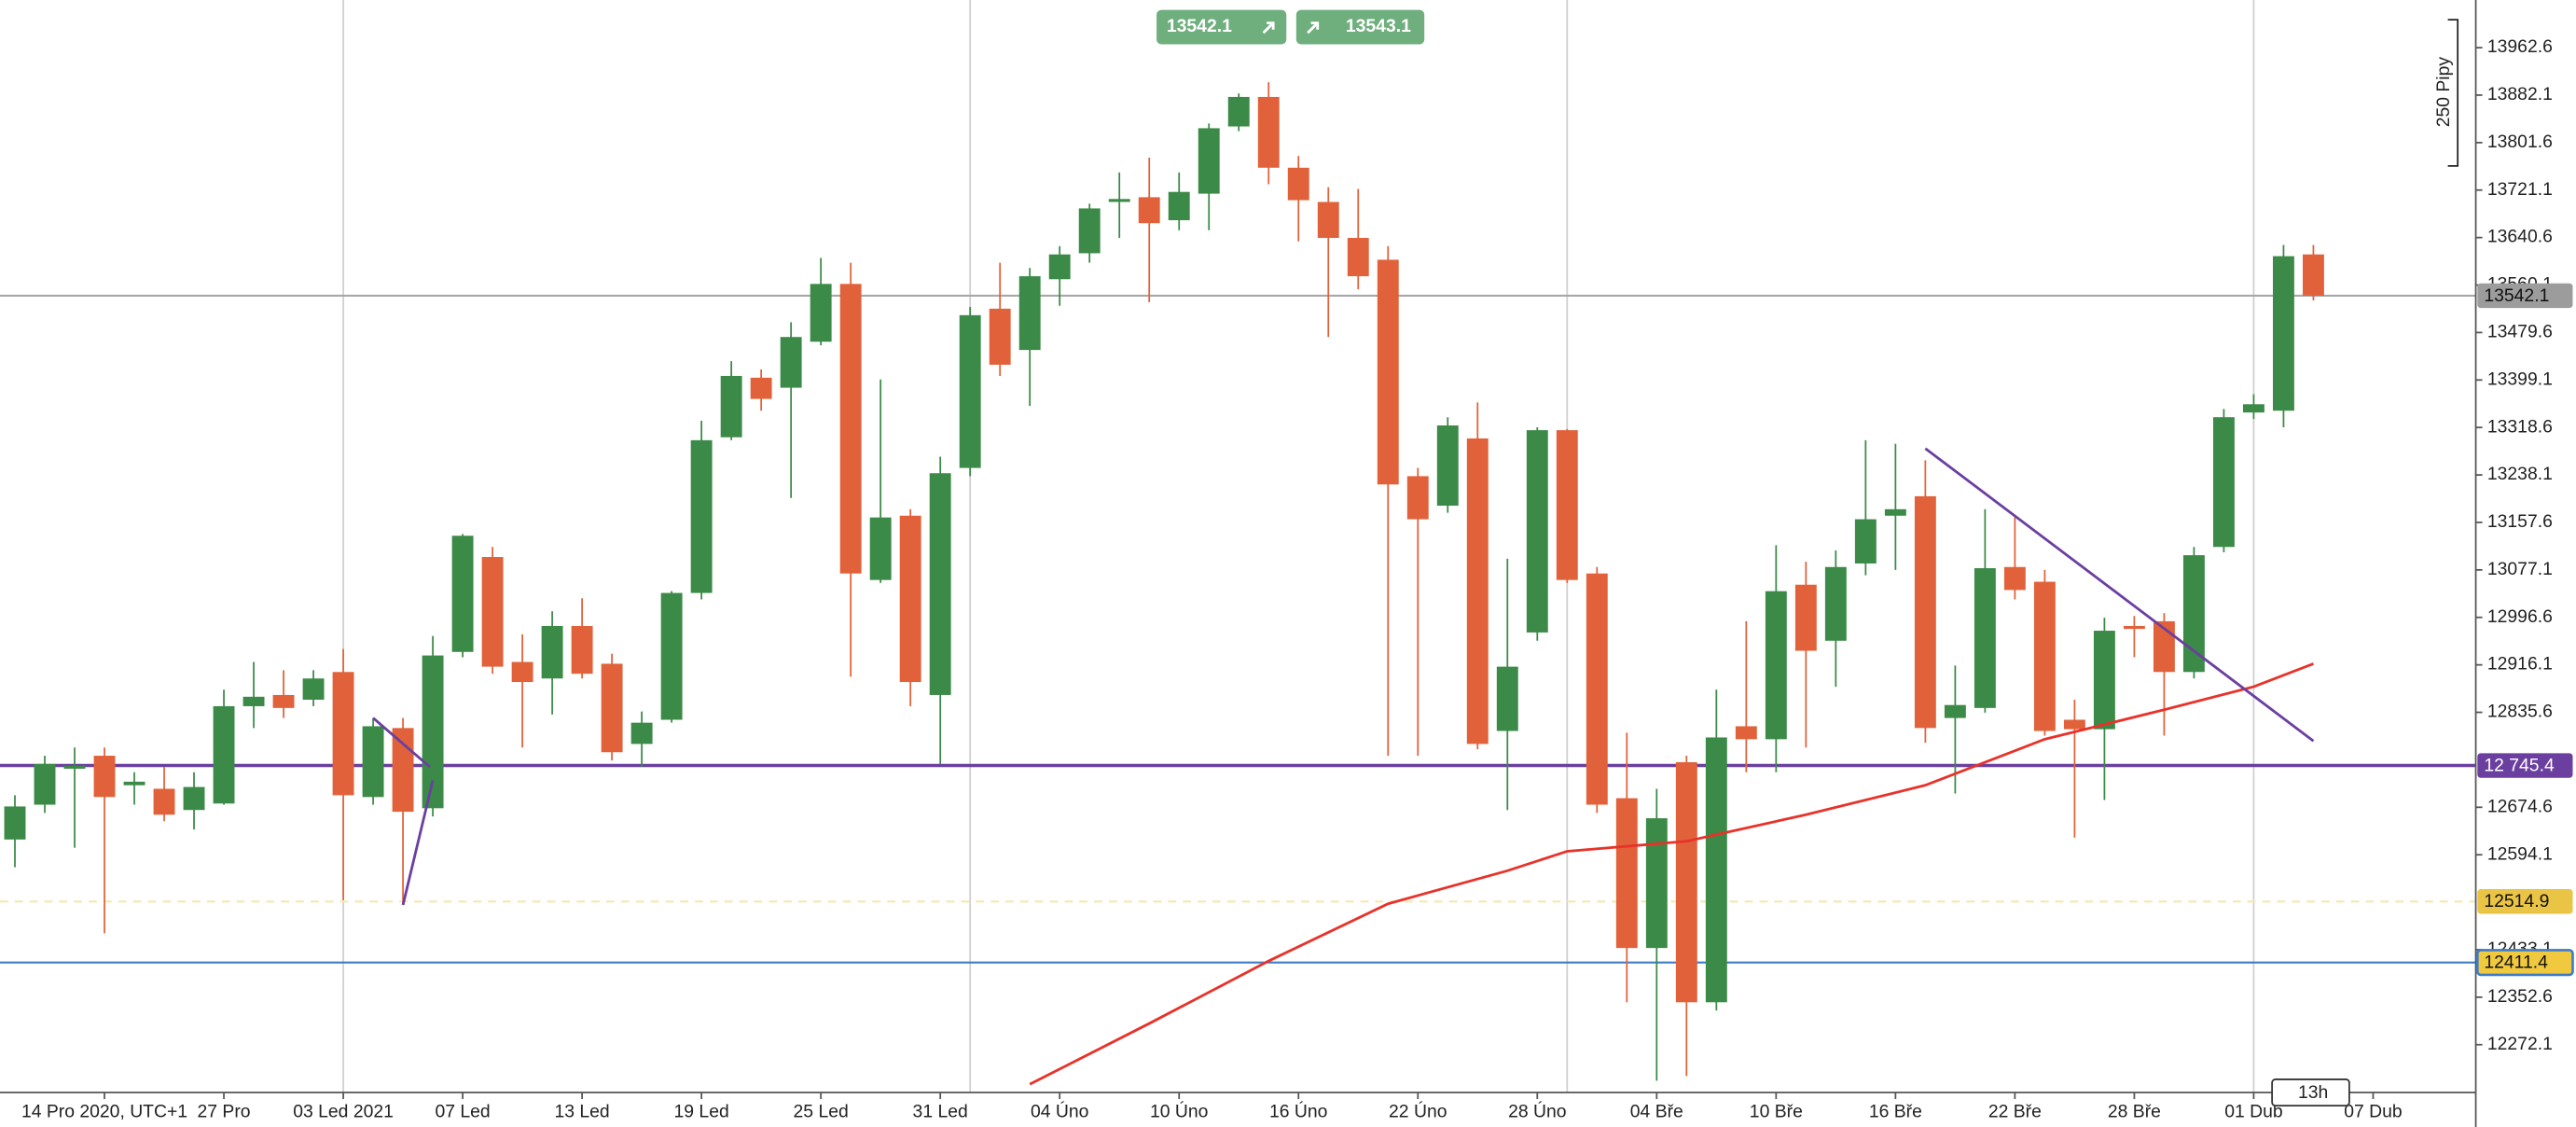  Describe the element at coordinates (1895, 1111) in the screenshot. I see `x-tick-label: 16 Bře` at that location.